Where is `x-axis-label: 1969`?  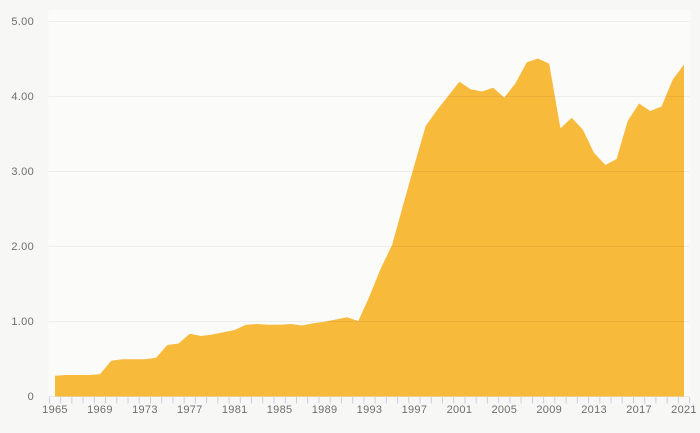 x-axis-label: 1969 is located at coordinates (100, 410).